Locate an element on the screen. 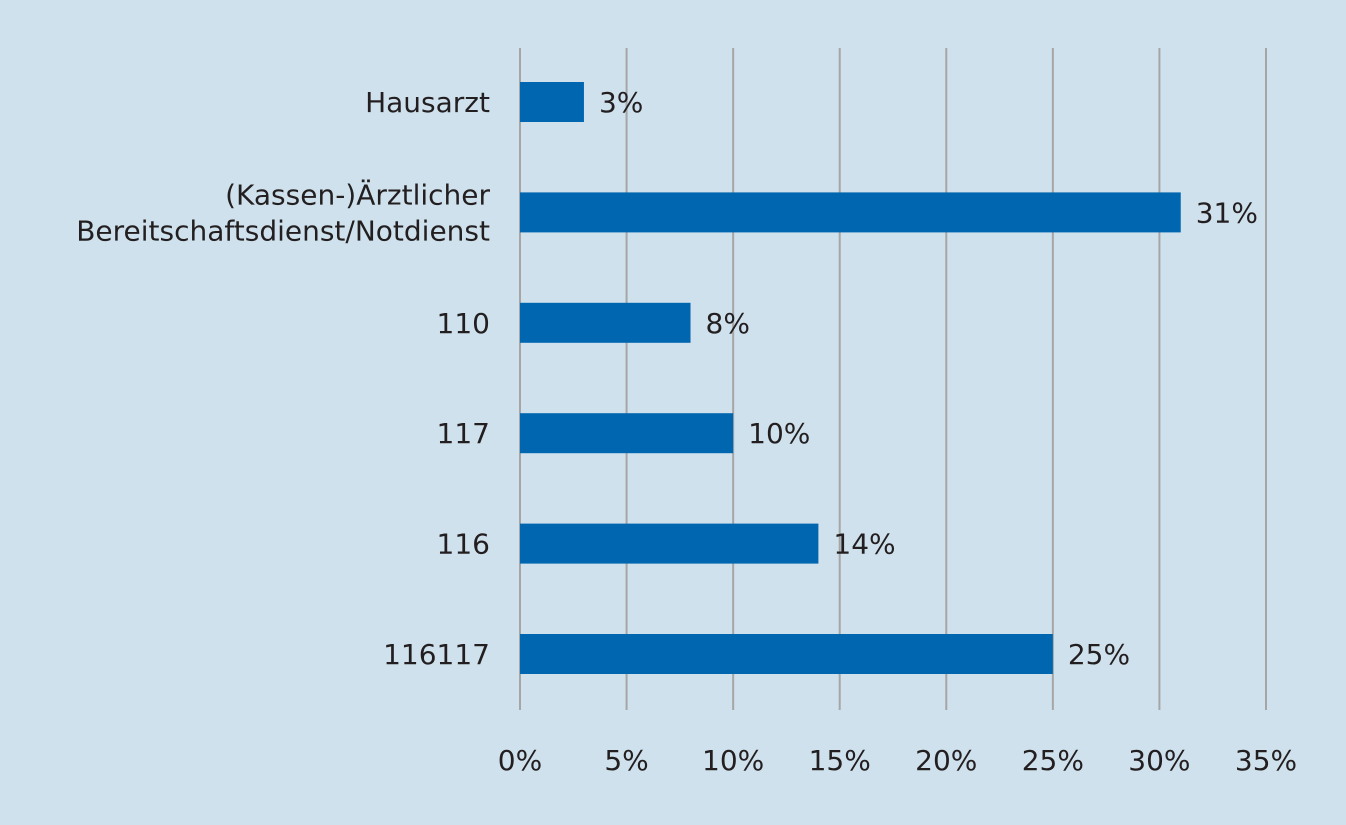 The width and height of the screenshot is (1346, 825). category-label-0-line-0: Hausarzt is located at coordinates (427, 102).